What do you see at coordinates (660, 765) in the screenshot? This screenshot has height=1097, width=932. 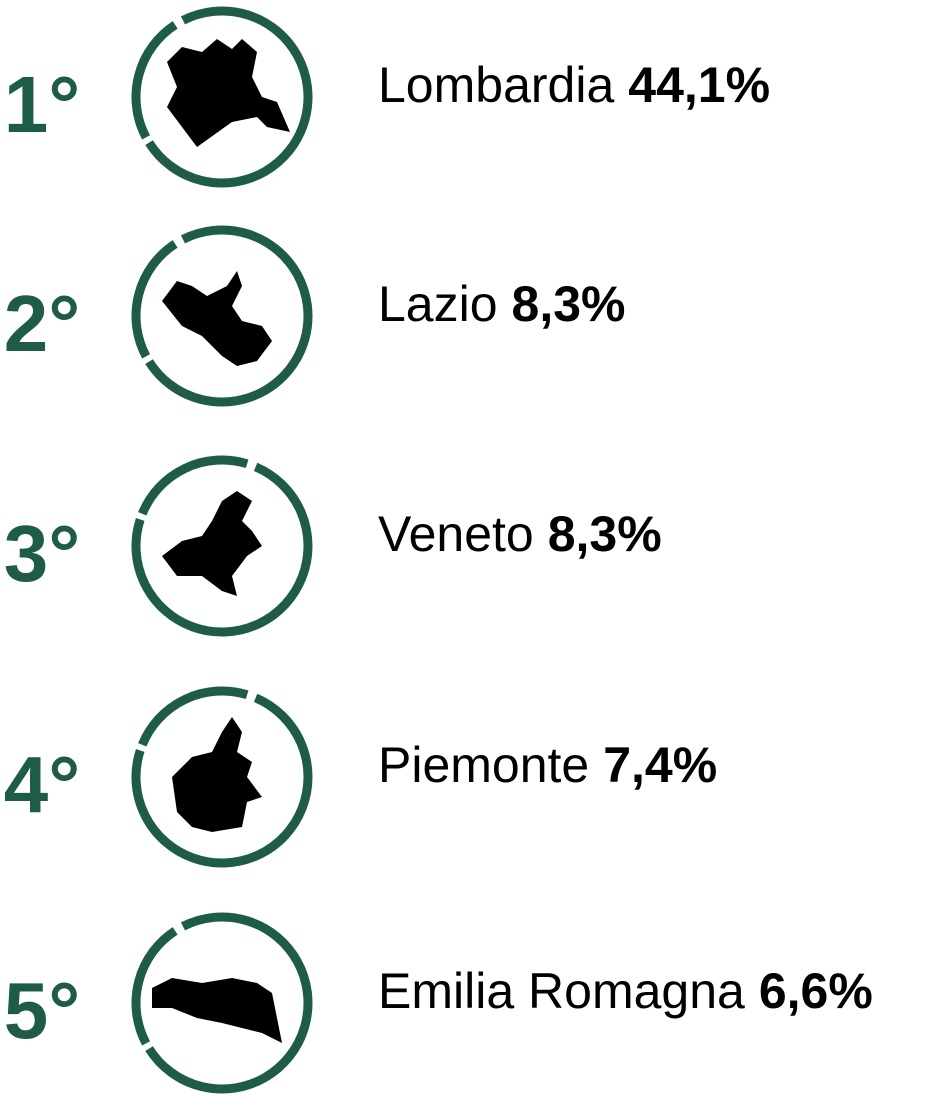 I see `region-value: 7,4%` at bounding box center [660, 765].